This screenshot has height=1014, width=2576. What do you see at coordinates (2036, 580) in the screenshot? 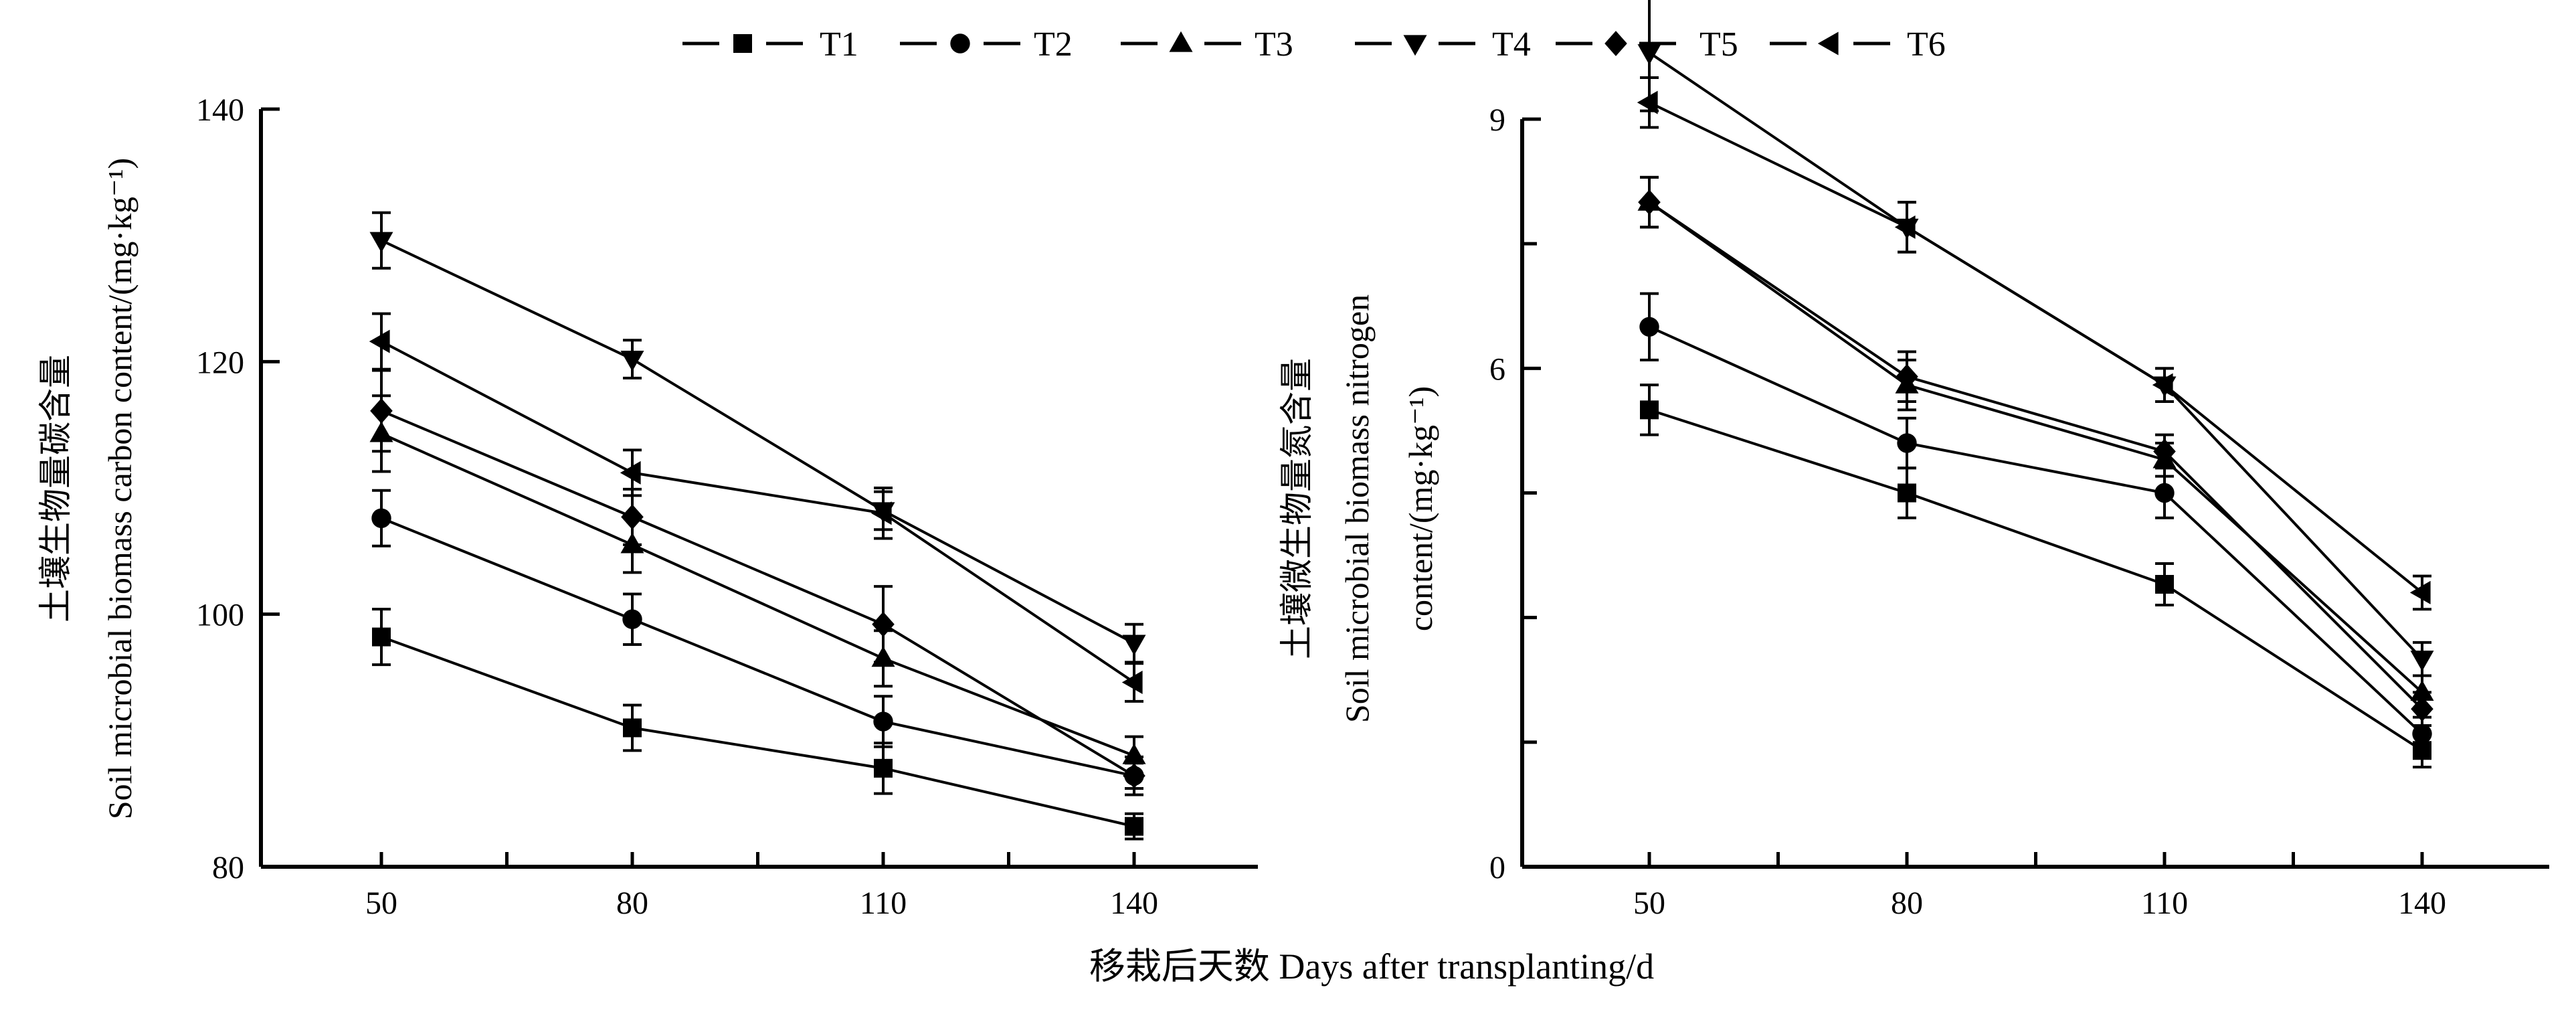
I see `nitrogen-line-t1` at bounding box center [2036, 580].